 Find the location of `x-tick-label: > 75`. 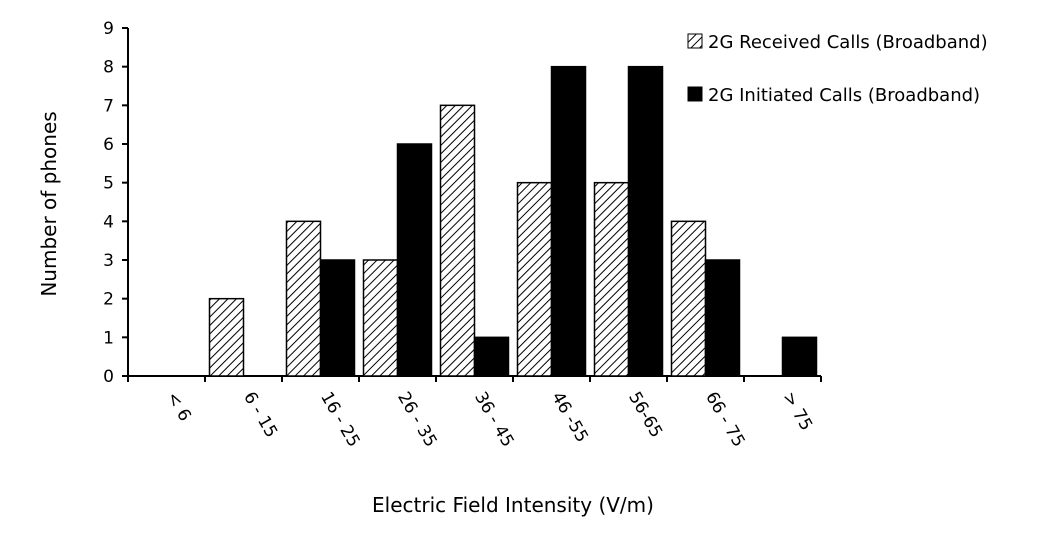

x-tick-label: > 75 is located at coordinates (797, 412).